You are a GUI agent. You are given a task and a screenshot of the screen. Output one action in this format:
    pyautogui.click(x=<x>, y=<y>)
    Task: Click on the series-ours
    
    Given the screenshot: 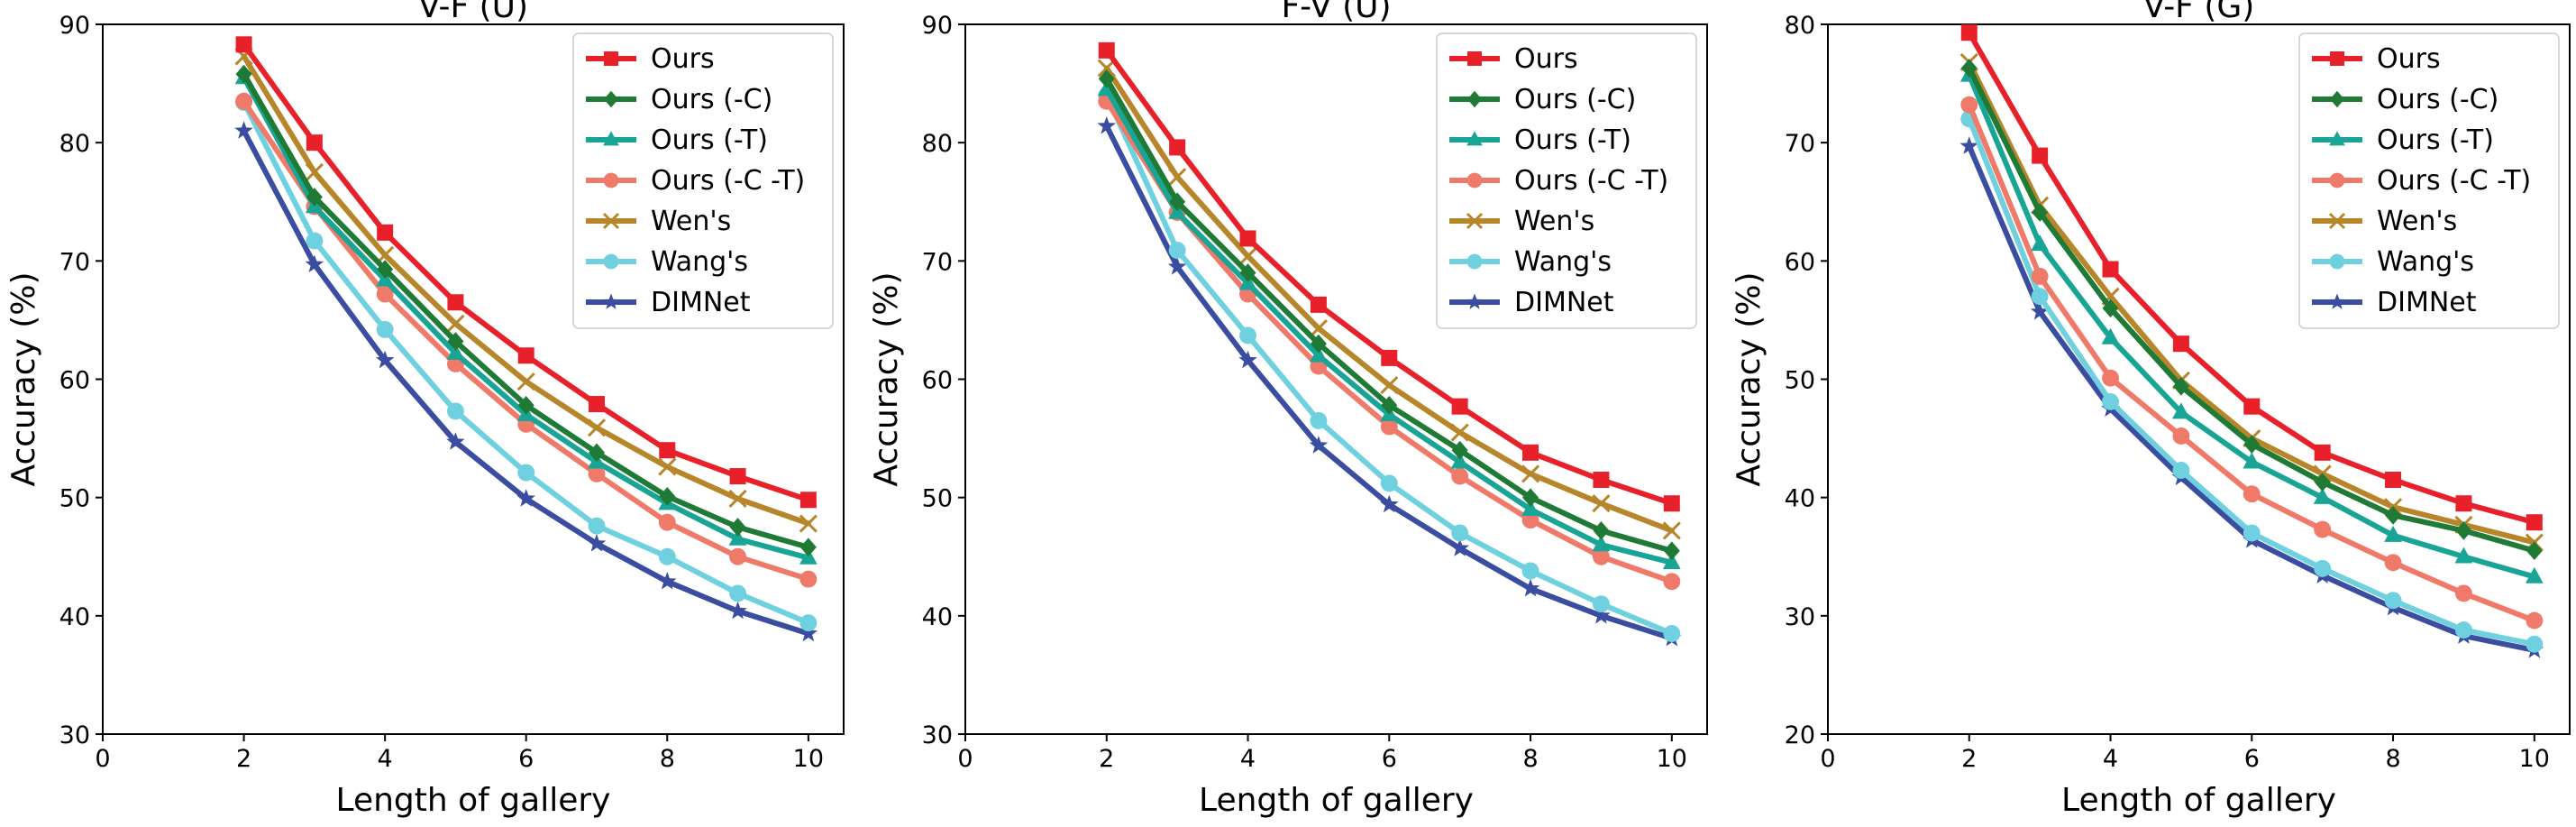 What is the action you would take?
    pyautogui.click(x=1389, y=277)
    